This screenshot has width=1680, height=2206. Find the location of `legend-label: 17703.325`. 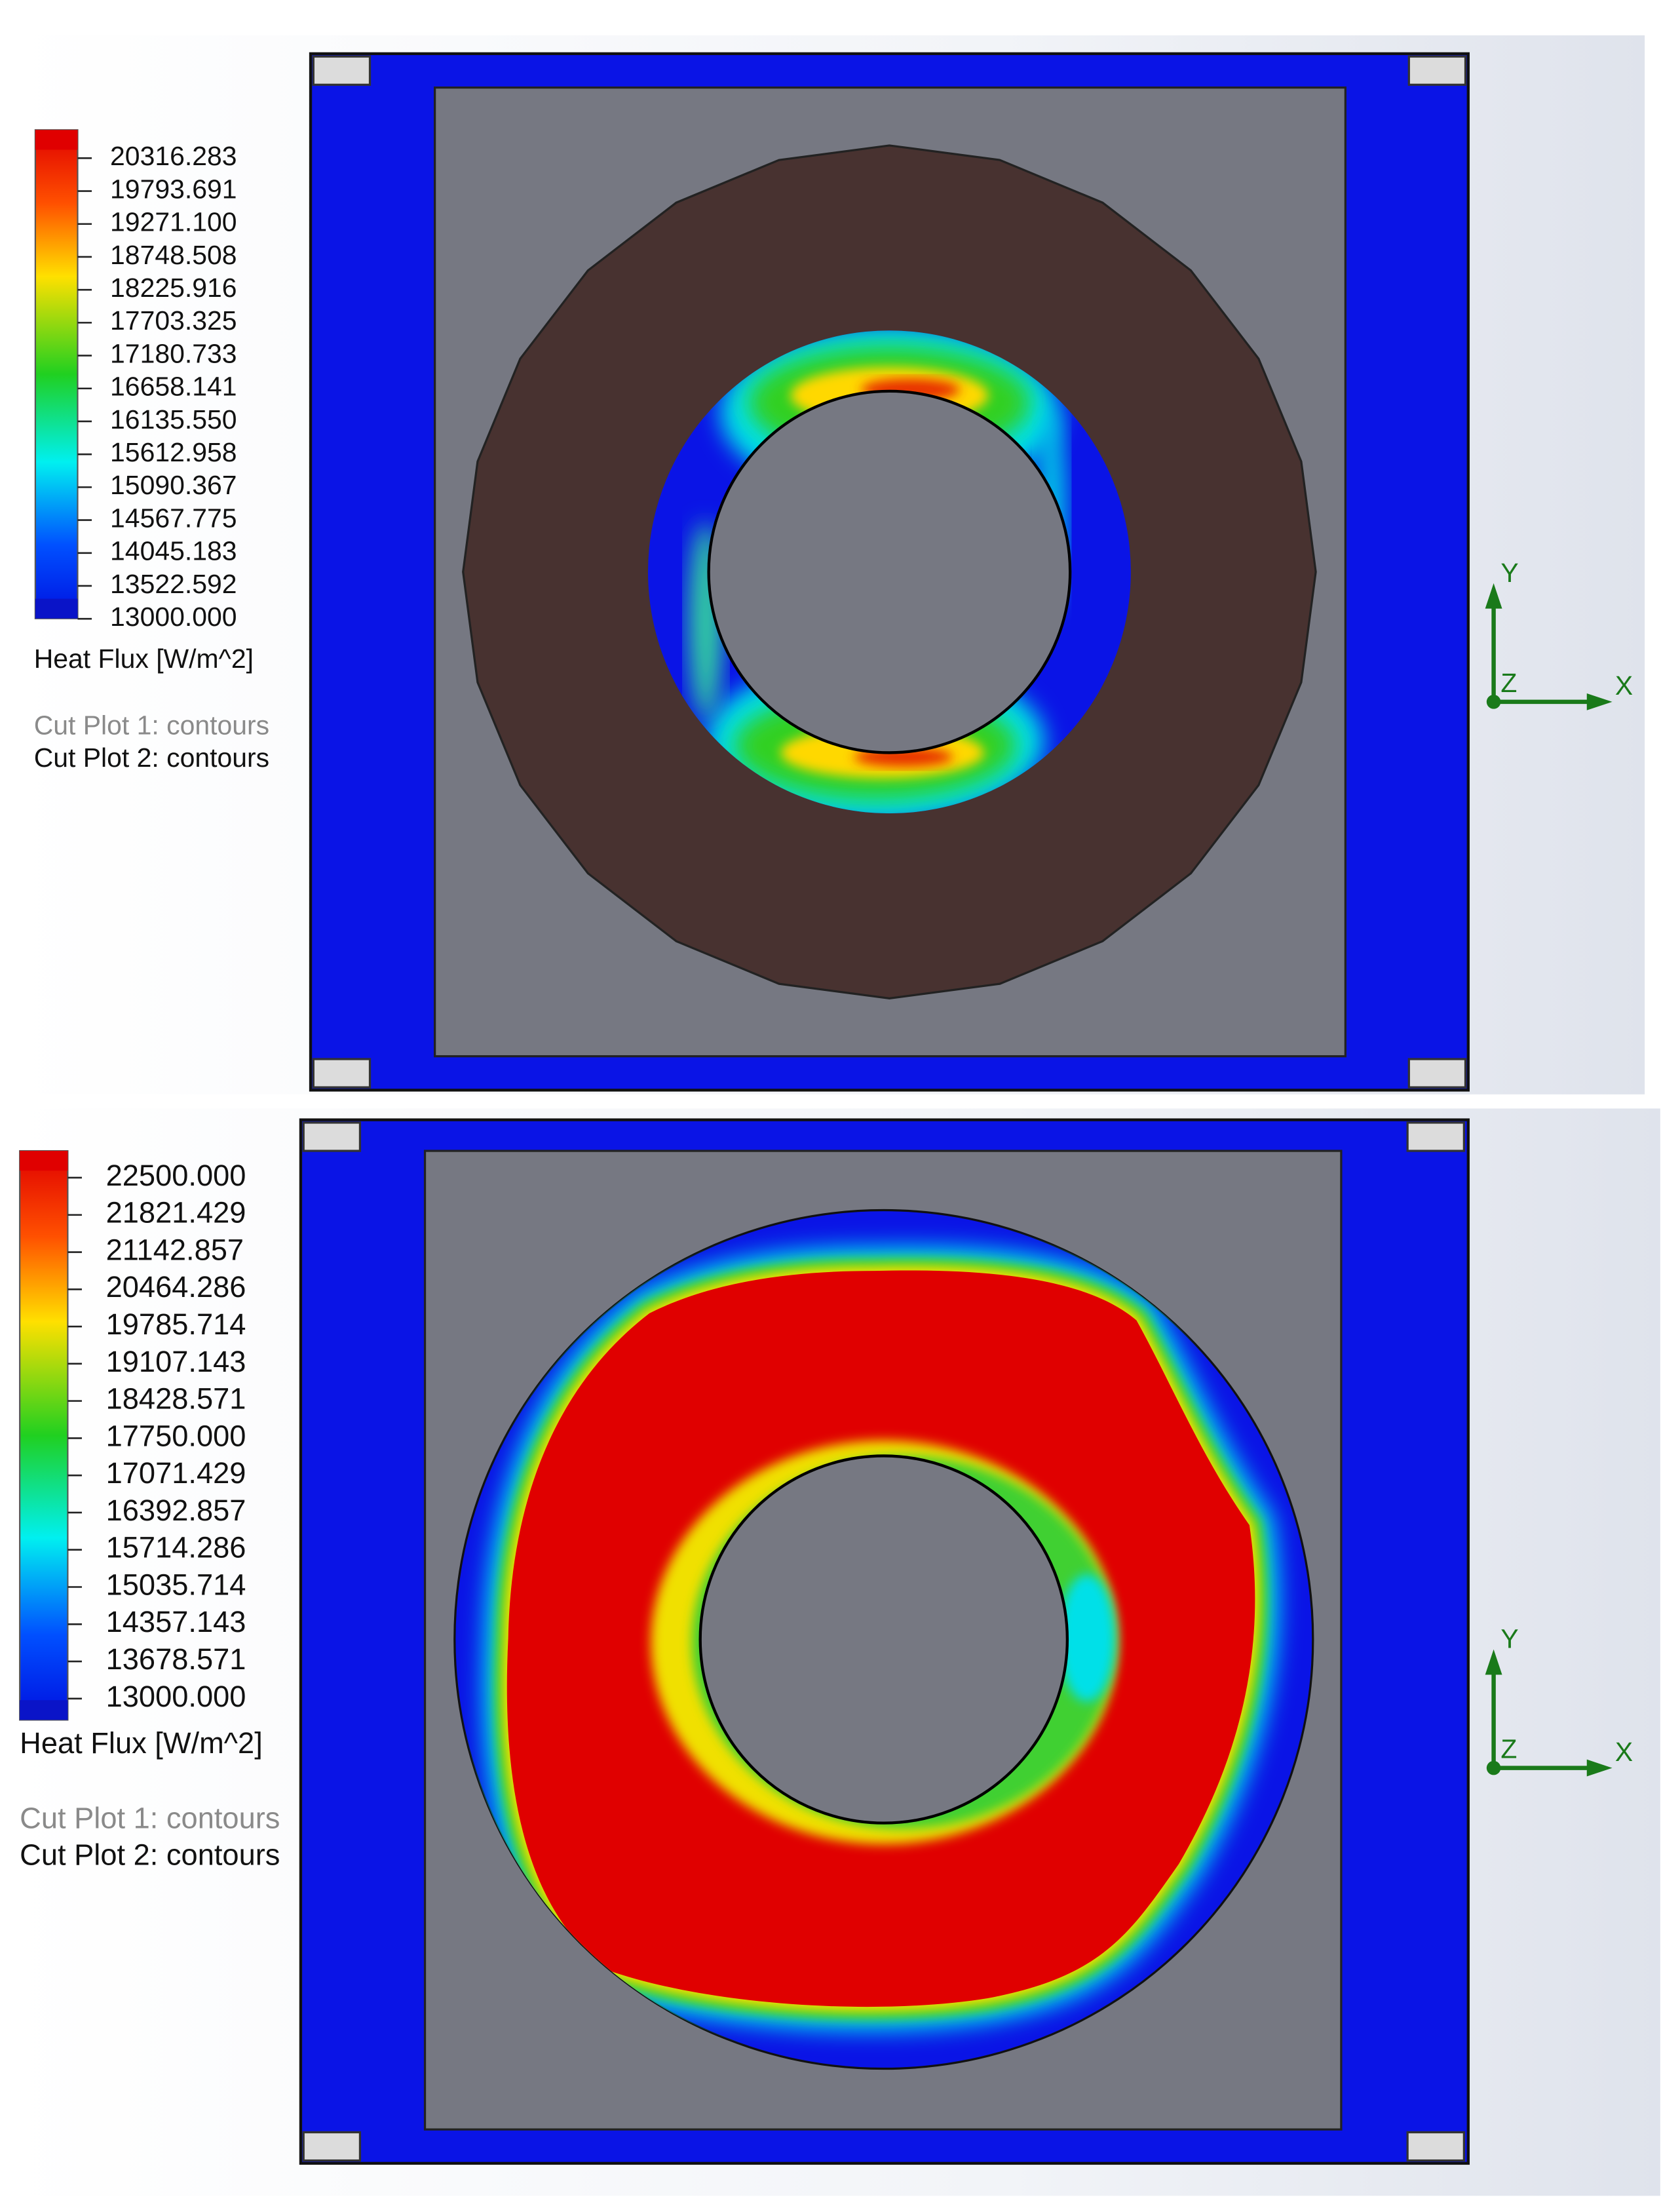

legend-label: 17703.325 is located at coordinates (173, 321).